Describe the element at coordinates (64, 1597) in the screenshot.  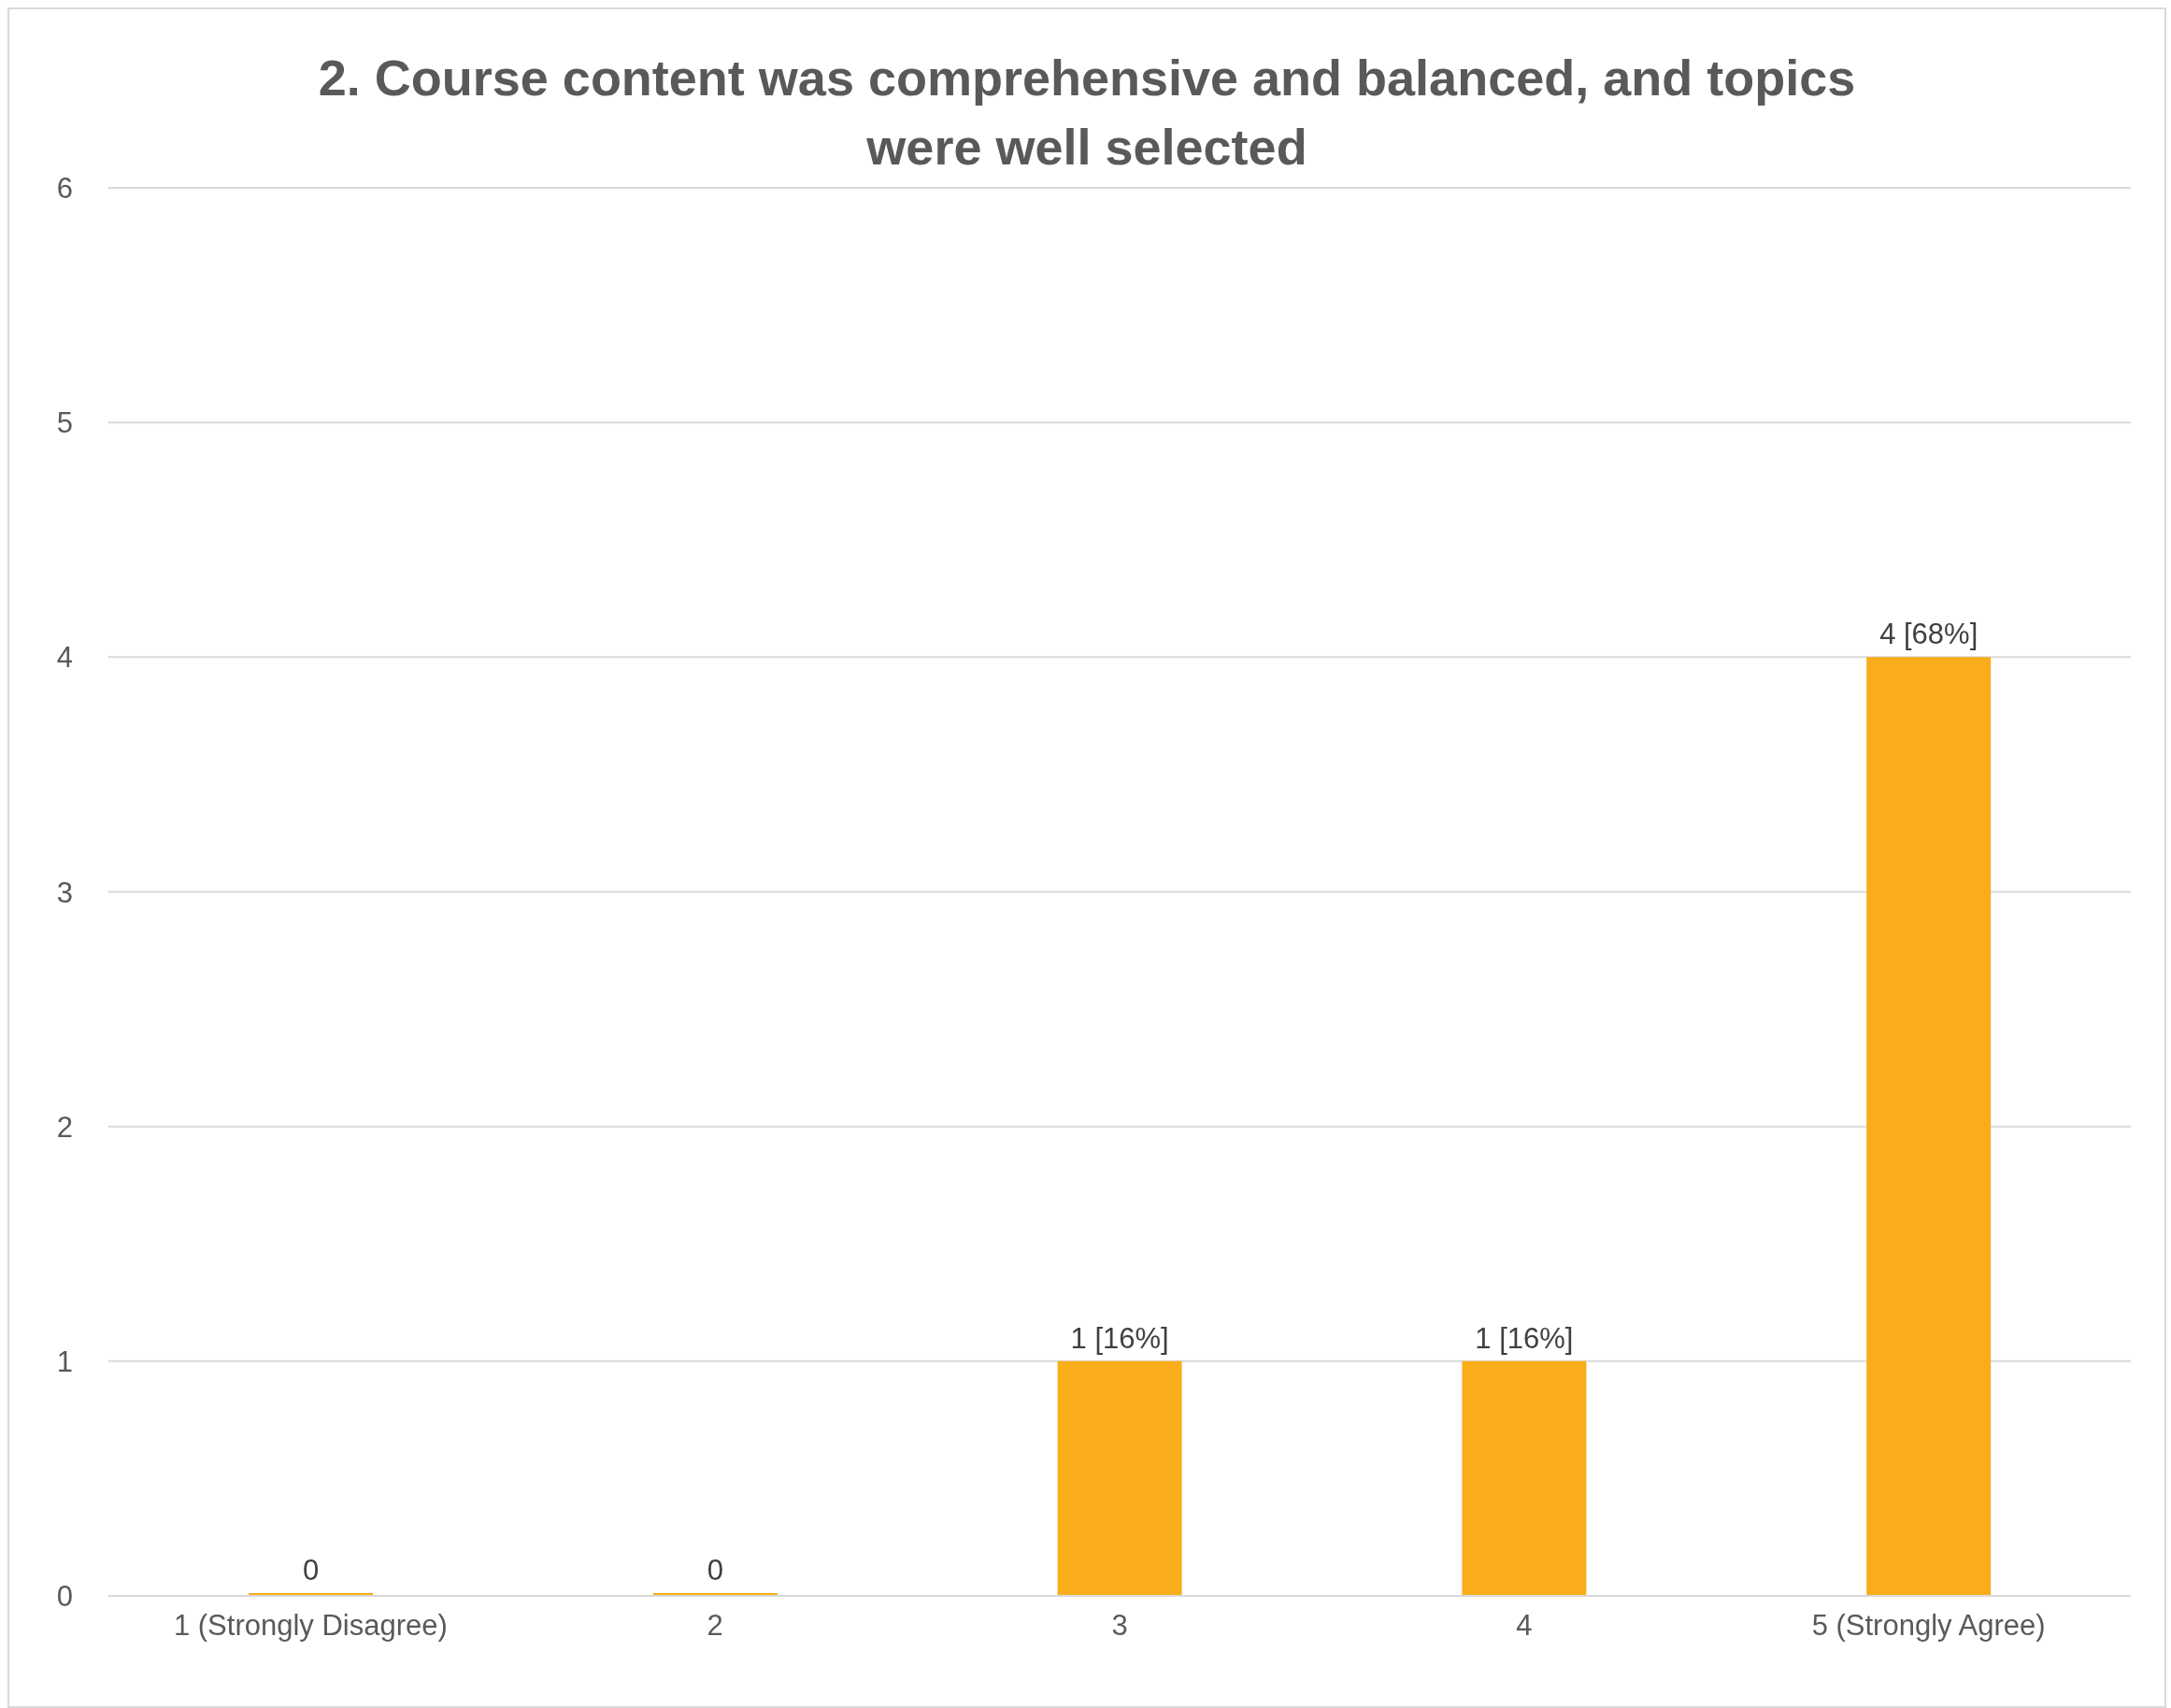
I see `y-tick-label: 0` at that location.